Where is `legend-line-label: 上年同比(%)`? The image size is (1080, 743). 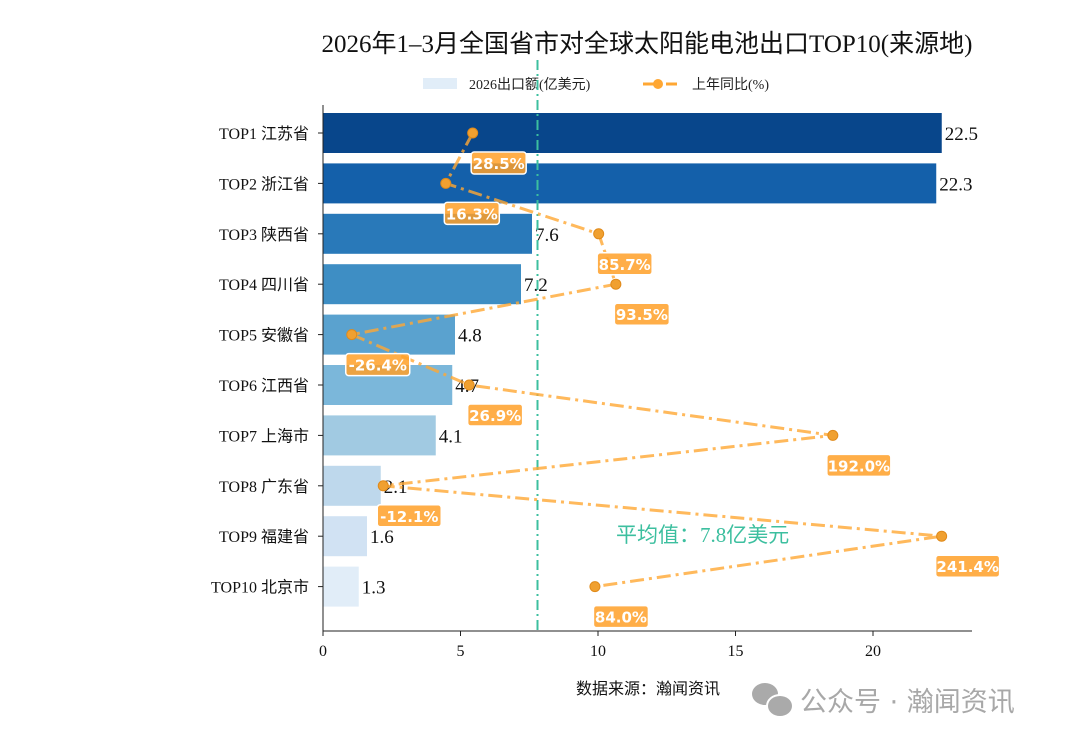
legend-line-label: 上年同比(%) is located at coordinates (730, 85).